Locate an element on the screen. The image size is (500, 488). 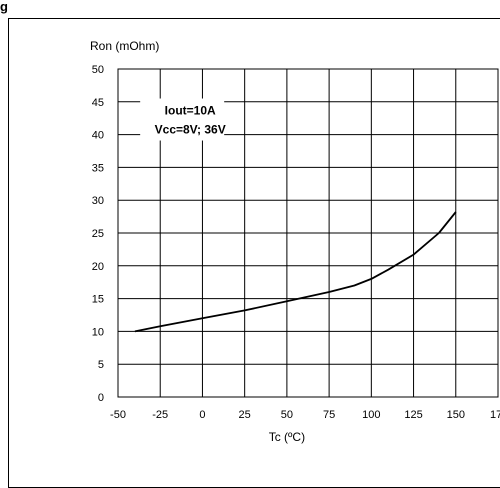
x-tick-labels: -50 -25 0 25 50 75 100 125 150 17 is located at coordinates (305, 415).